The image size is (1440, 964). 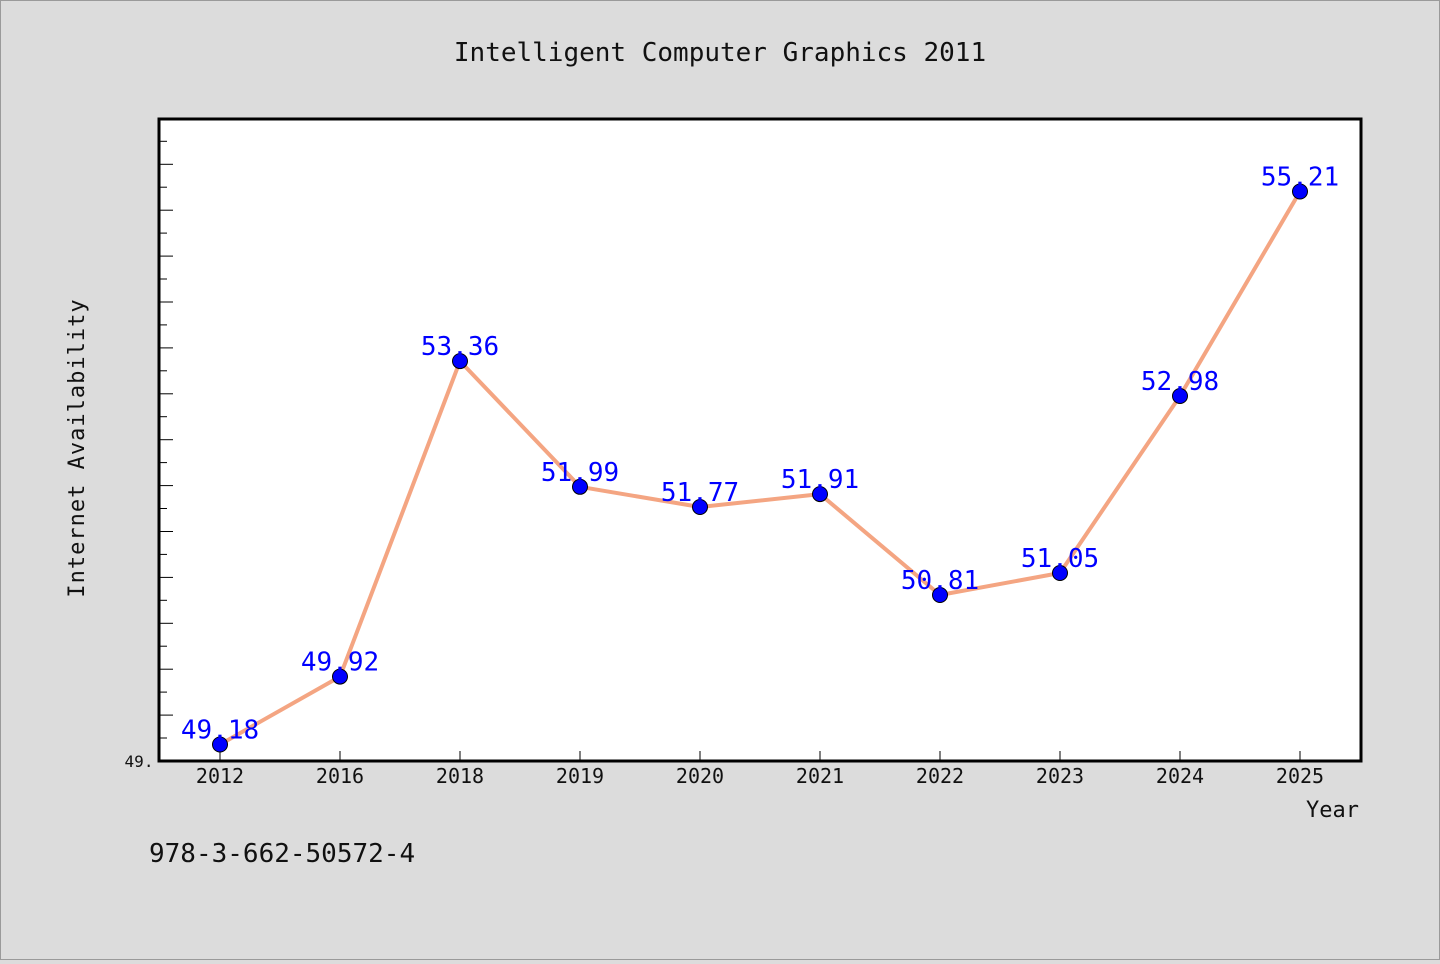 What do you see at coordinates (1060, 559) in the screenshot?
I see `data-label: 51.05` at bounding box center [1060, 559].